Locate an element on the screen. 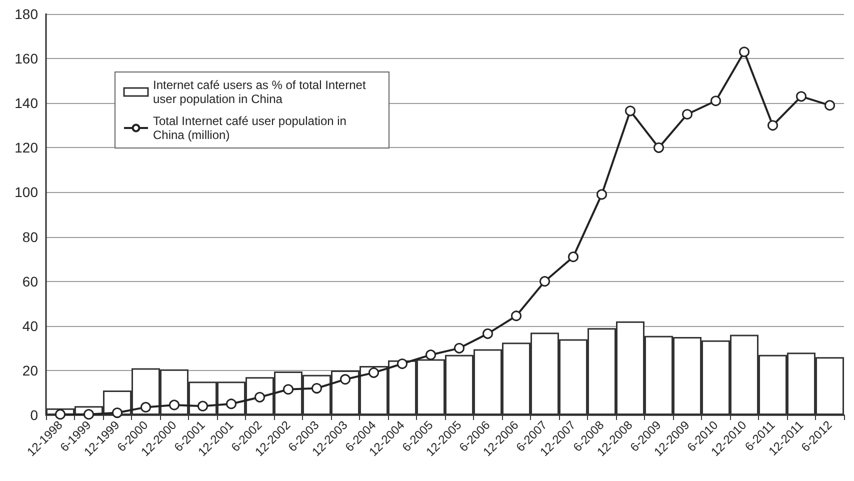  y-tick-label: 120 is located at coordinates (26, 148).